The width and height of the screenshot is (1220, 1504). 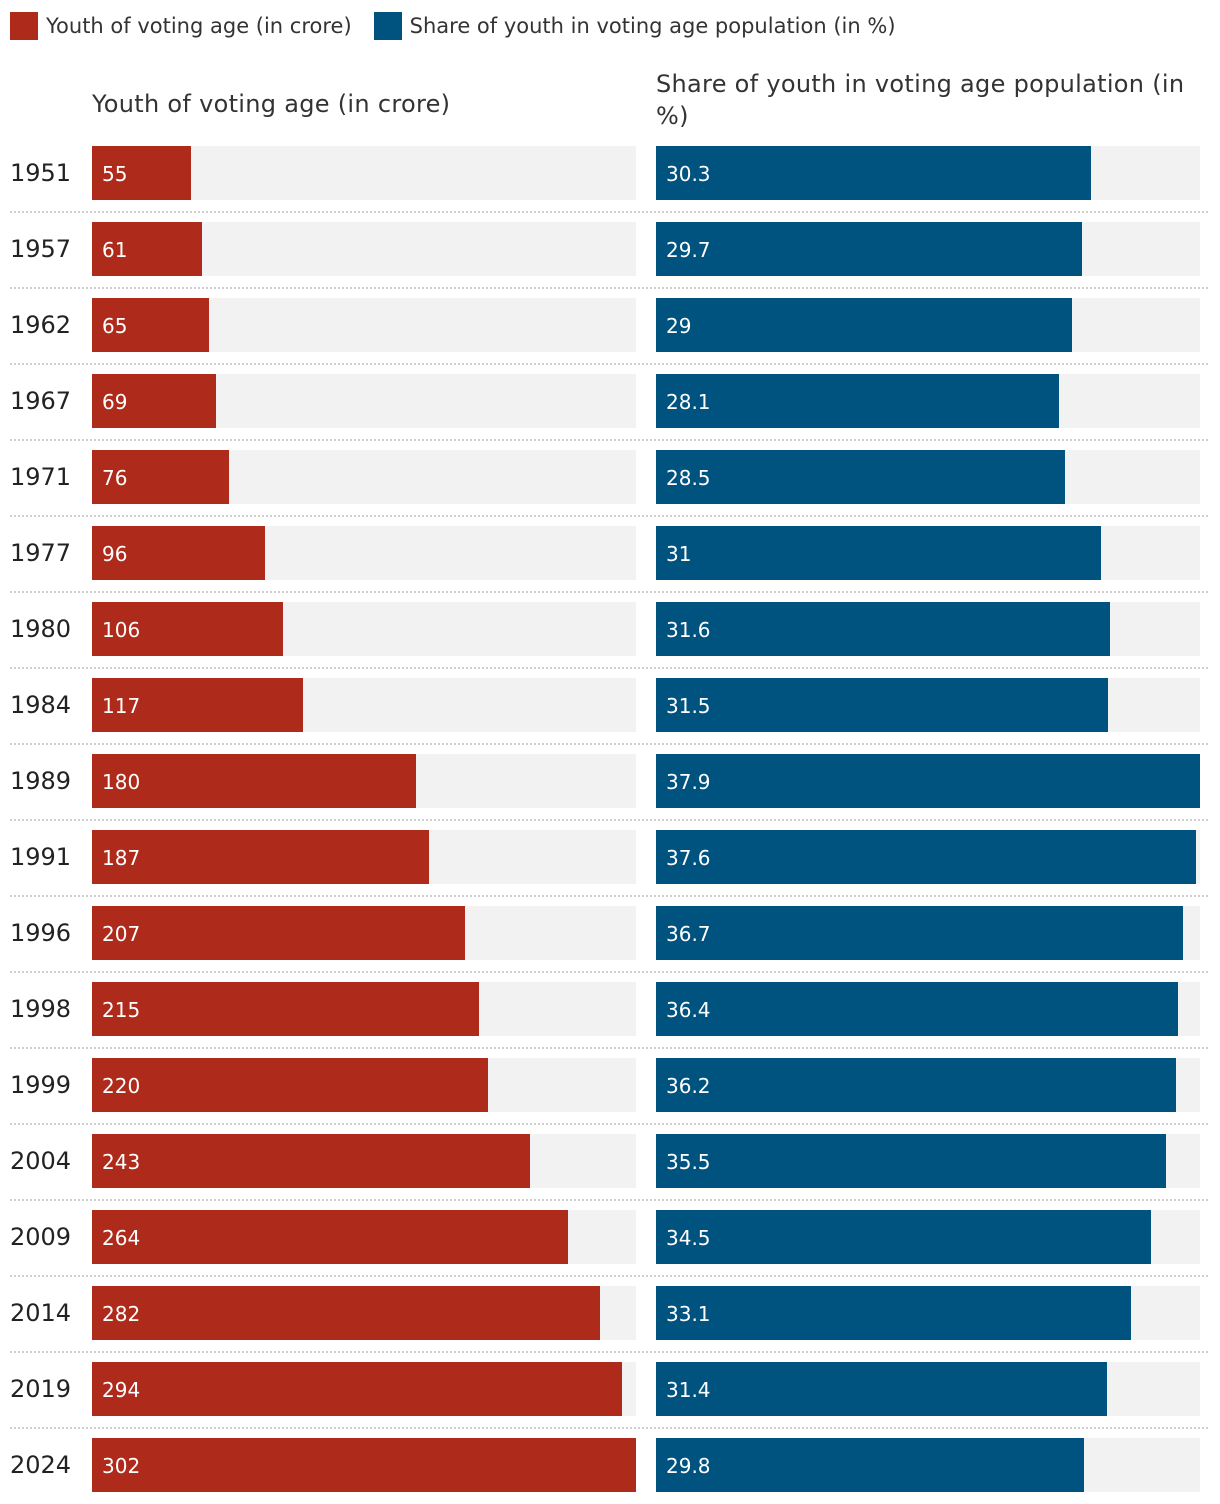 I want to click on chart-row-1951: 1951 55 30.3, so click(x=610, y=173).